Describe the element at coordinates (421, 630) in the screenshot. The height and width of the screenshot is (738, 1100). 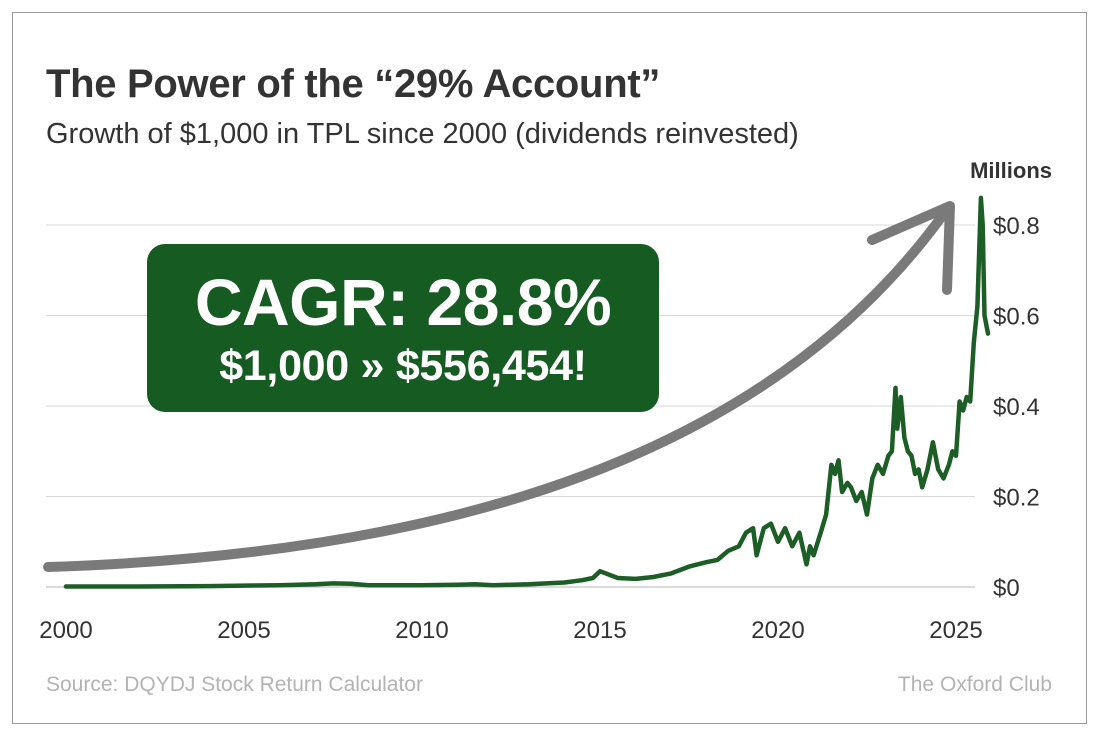
I see `x-tick-label: 2010` at that location.